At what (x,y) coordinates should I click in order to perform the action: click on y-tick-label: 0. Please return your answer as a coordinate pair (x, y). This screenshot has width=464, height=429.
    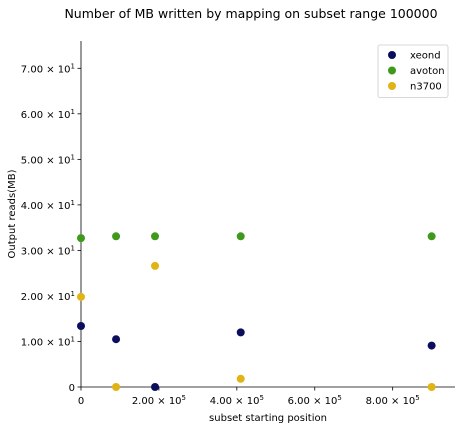
    Looking at the image, I should click on (72, 388).